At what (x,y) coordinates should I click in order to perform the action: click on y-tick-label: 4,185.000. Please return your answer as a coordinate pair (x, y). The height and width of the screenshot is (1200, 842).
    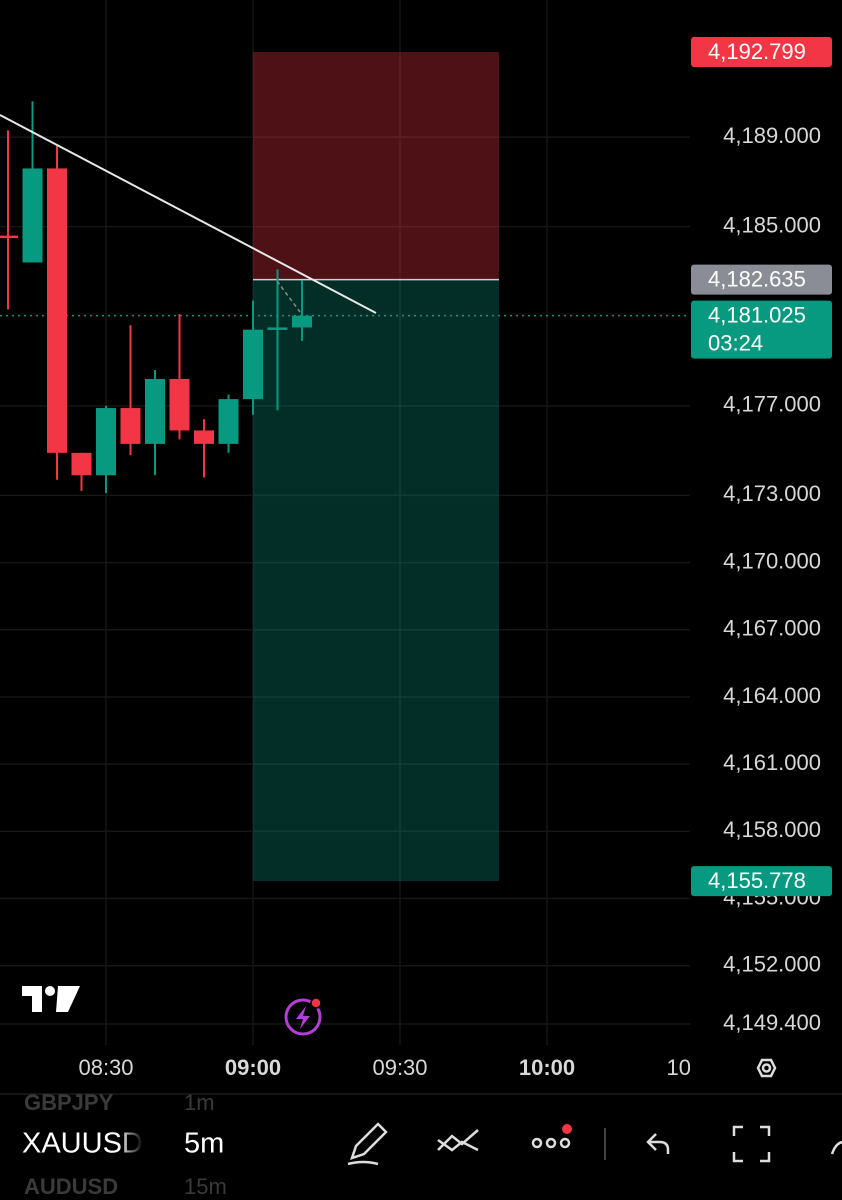
    Looking at the image, I should click on (772, 224).